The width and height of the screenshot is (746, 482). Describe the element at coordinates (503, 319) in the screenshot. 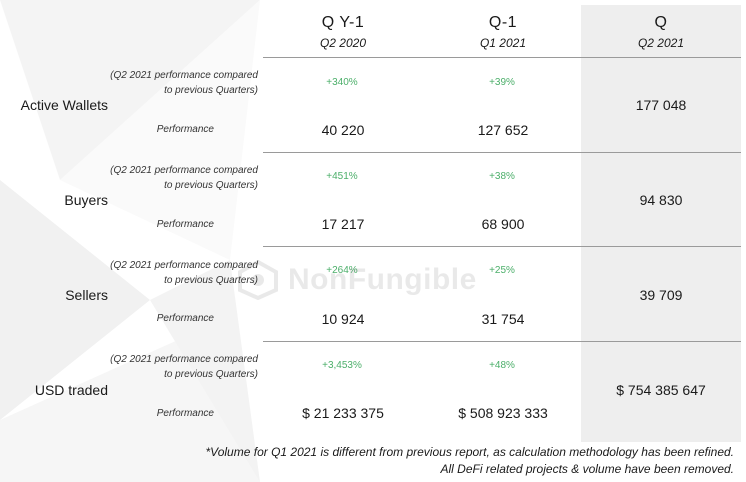

I see `value-q1: 31 754` at that location.